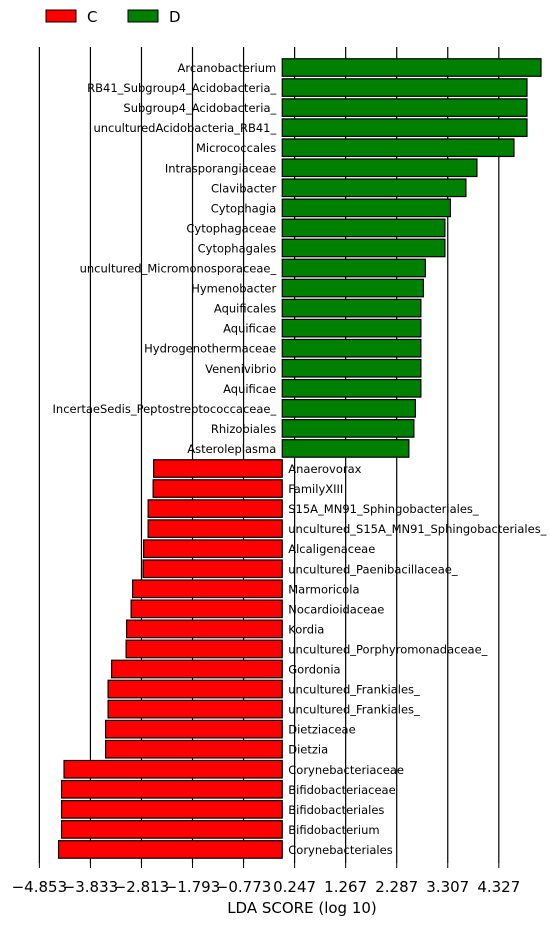 This screenshot has width=550, height=929. What do you see at coordinates (142, 887) in the screenshot?
I see `x-tick-label: −2.813` at bounding box center [142, 887].